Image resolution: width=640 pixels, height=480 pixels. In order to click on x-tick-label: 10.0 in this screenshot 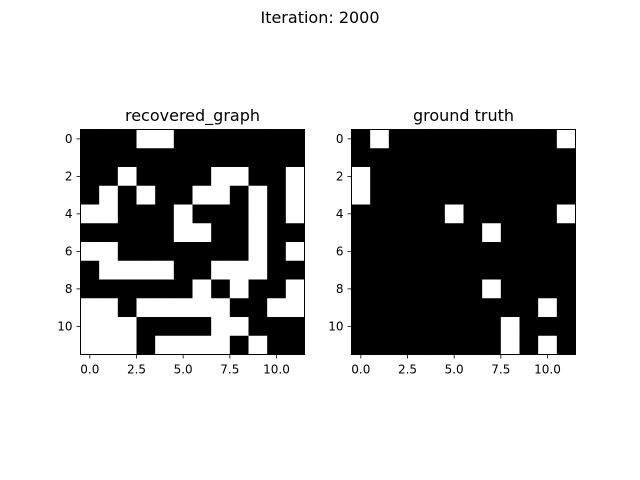, I will do `click(547, 370)`.